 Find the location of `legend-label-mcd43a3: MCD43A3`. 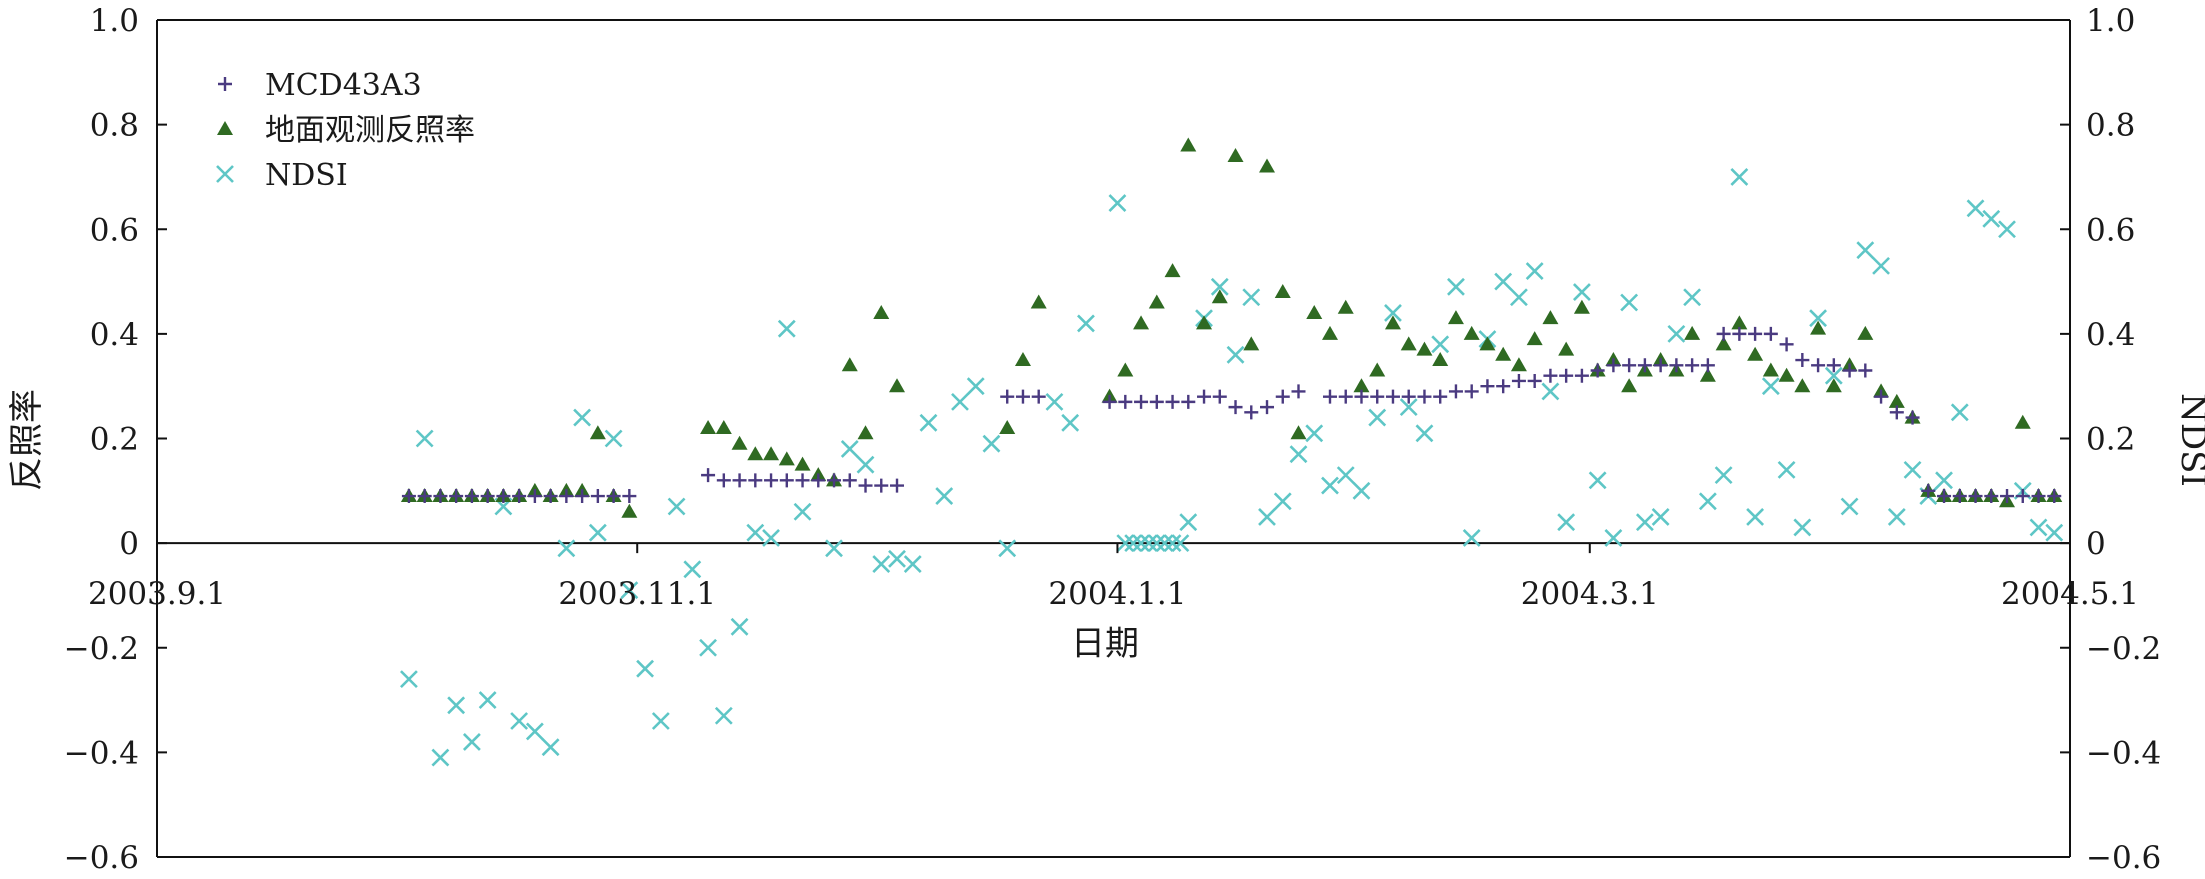

legend-label-mcd43a3: MCD43A3 is located at coordinates (343, 85).